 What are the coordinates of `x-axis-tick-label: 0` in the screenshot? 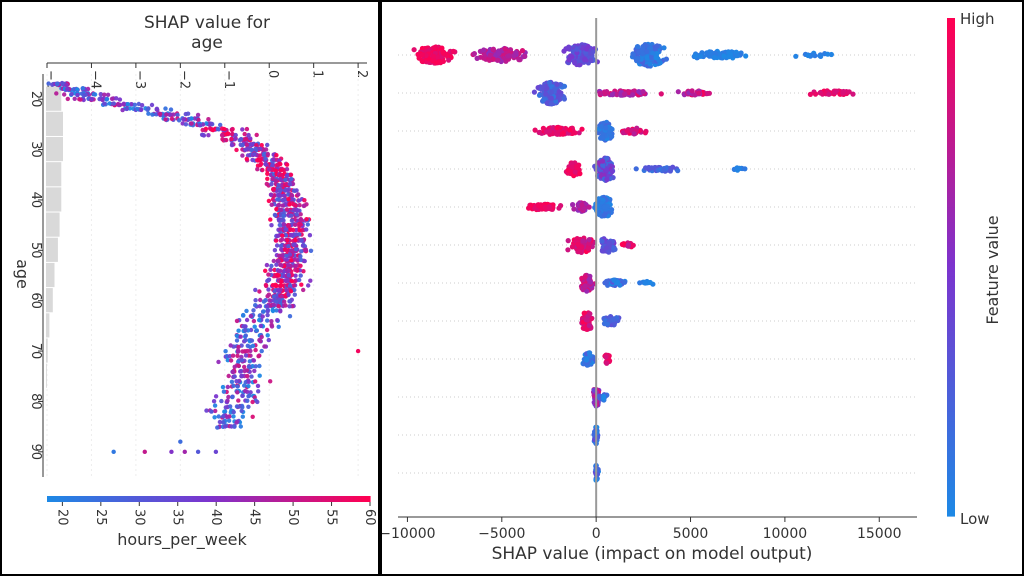 It's located at (596, 534).